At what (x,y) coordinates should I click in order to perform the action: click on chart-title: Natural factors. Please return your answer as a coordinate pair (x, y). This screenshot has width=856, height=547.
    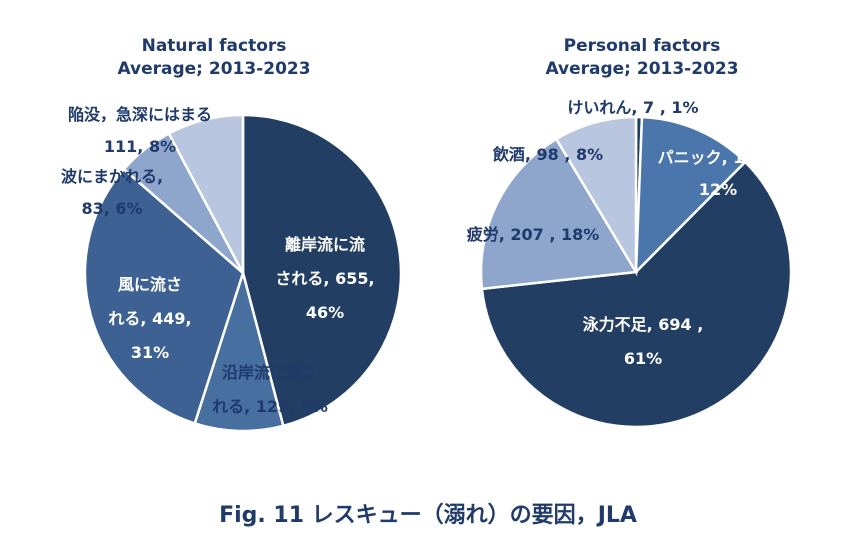
    Looking at the image, I should click on (214, 46).